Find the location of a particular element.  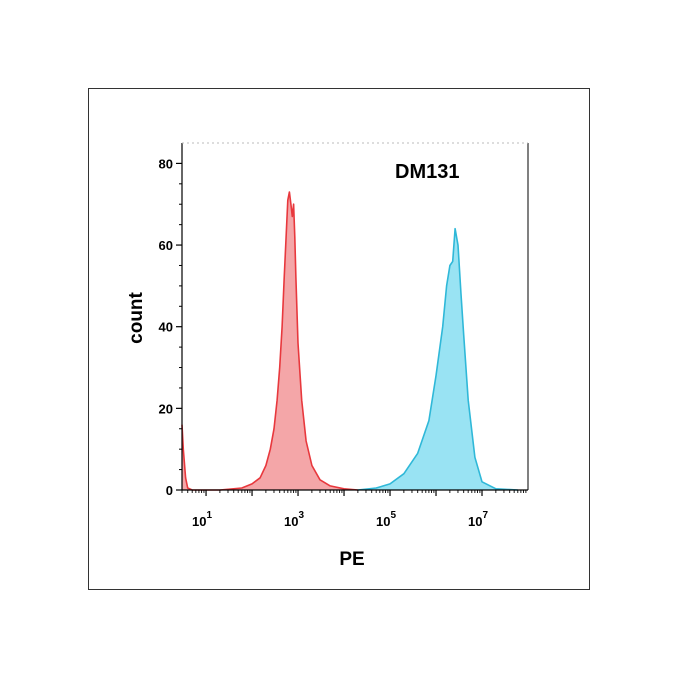

series-2-line is located at coordinates (437, 359).